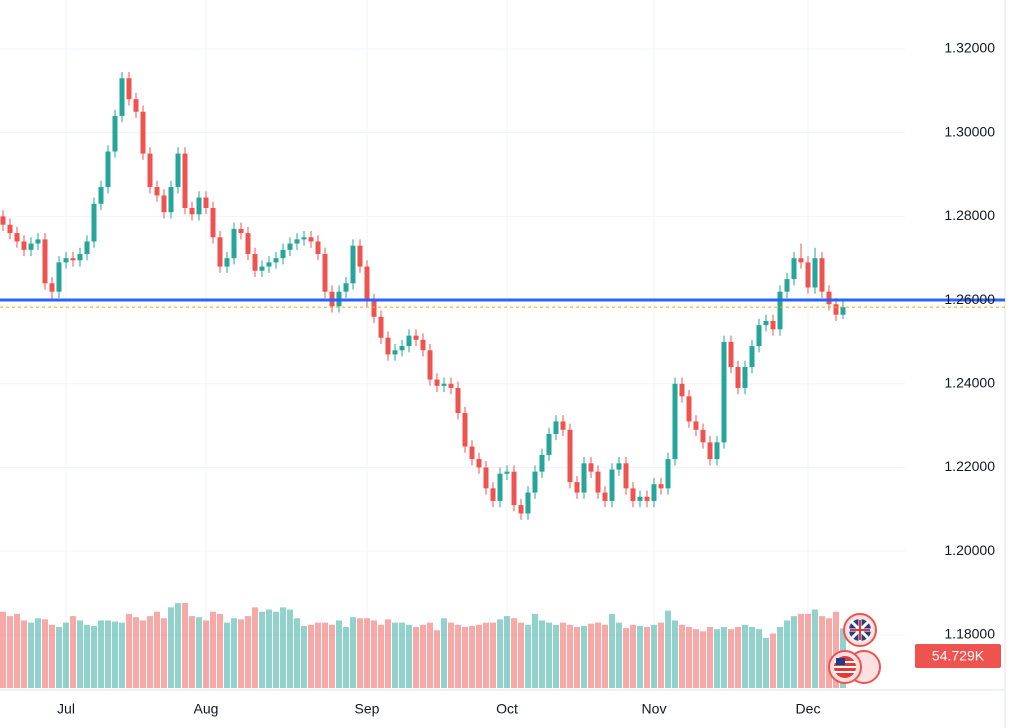 The image size is (1021, 728). Describe the element at coordinates (854, 648) in the screenshot. I see `currency-icons` at that location.